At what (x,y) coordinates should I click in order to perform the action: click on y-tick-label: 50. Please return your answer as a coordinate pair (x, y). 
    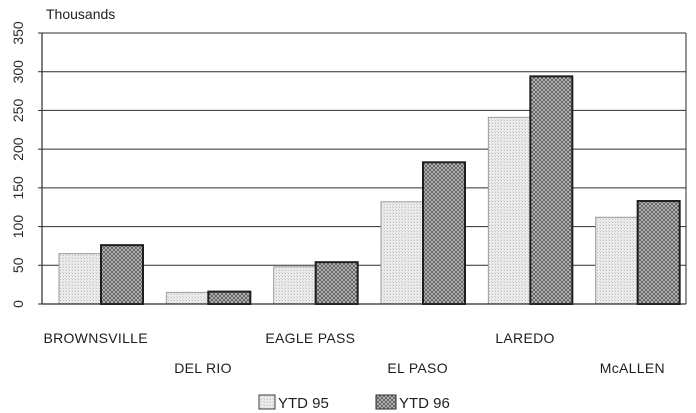
    Looking at the image, I should click on (18, 265).